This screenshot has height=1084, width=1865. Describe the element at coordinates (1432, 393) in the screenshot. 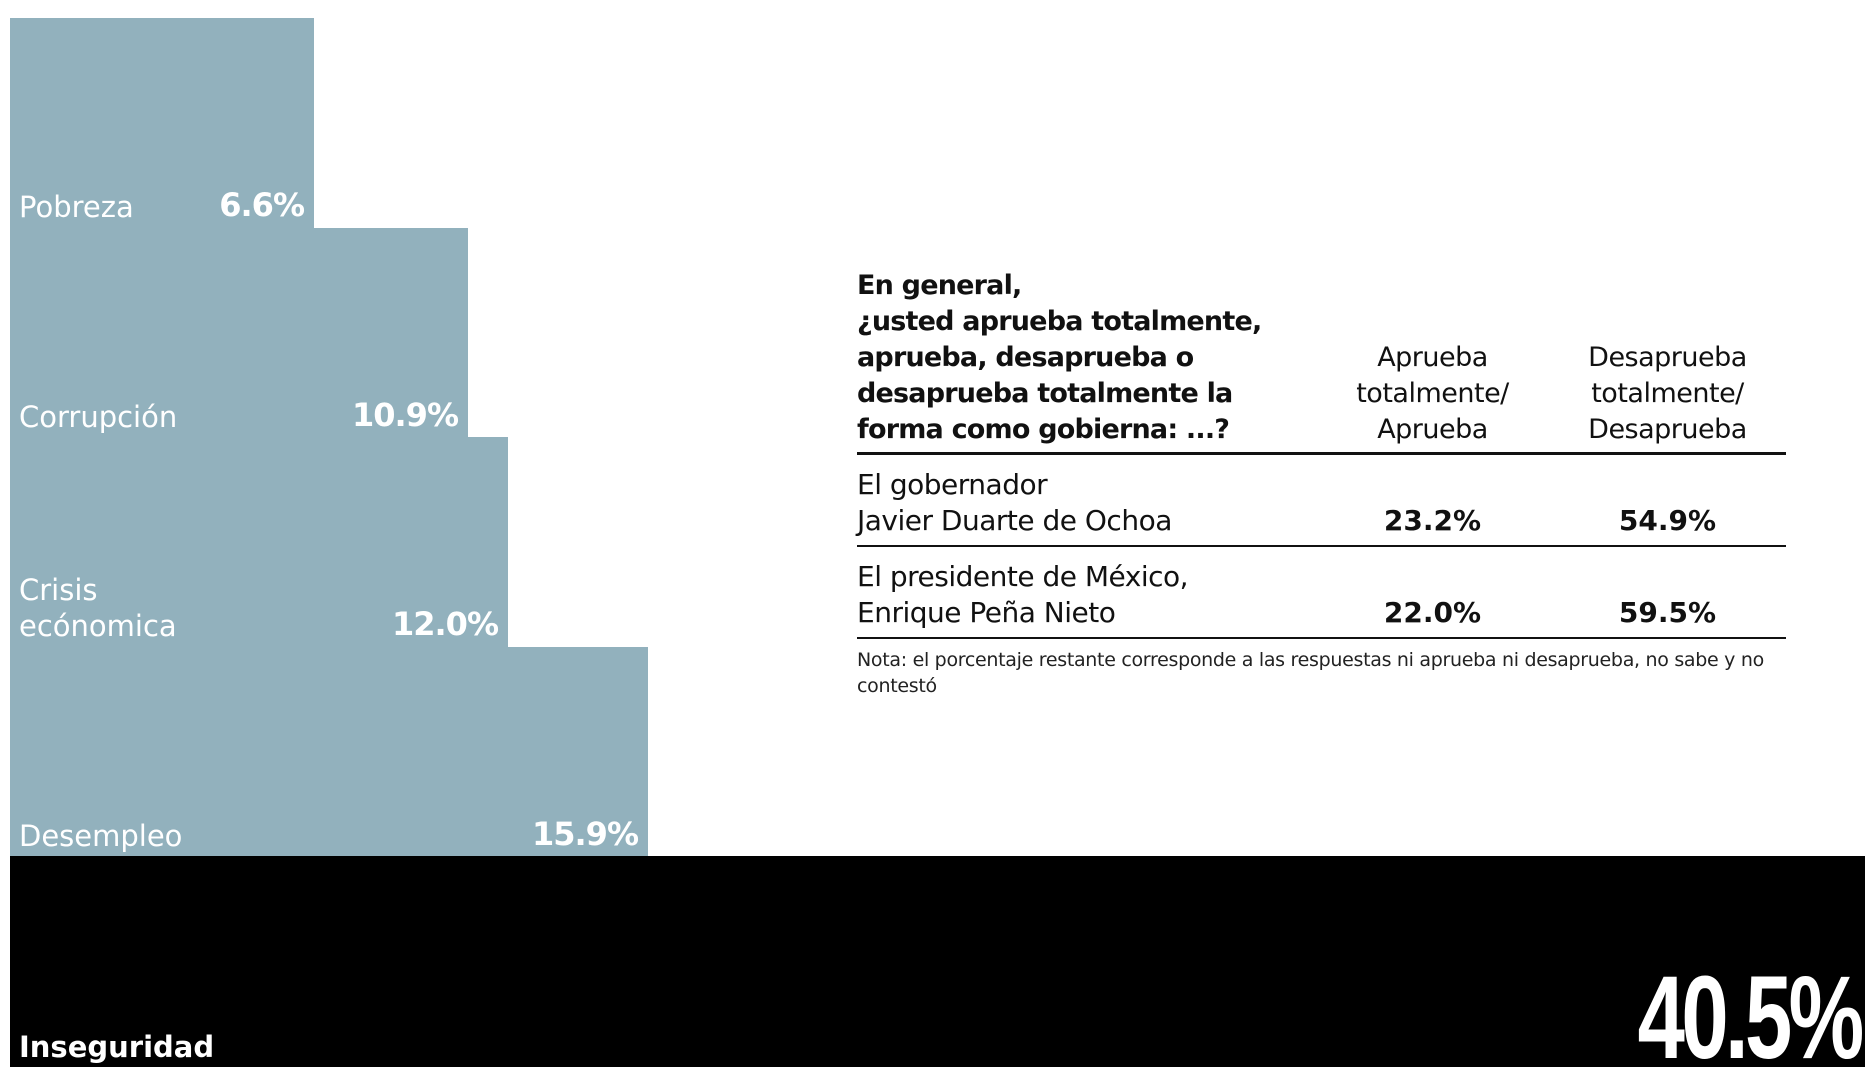

I see `column-header-approve: Aprueba totalmente/ Aprueba` at that location.